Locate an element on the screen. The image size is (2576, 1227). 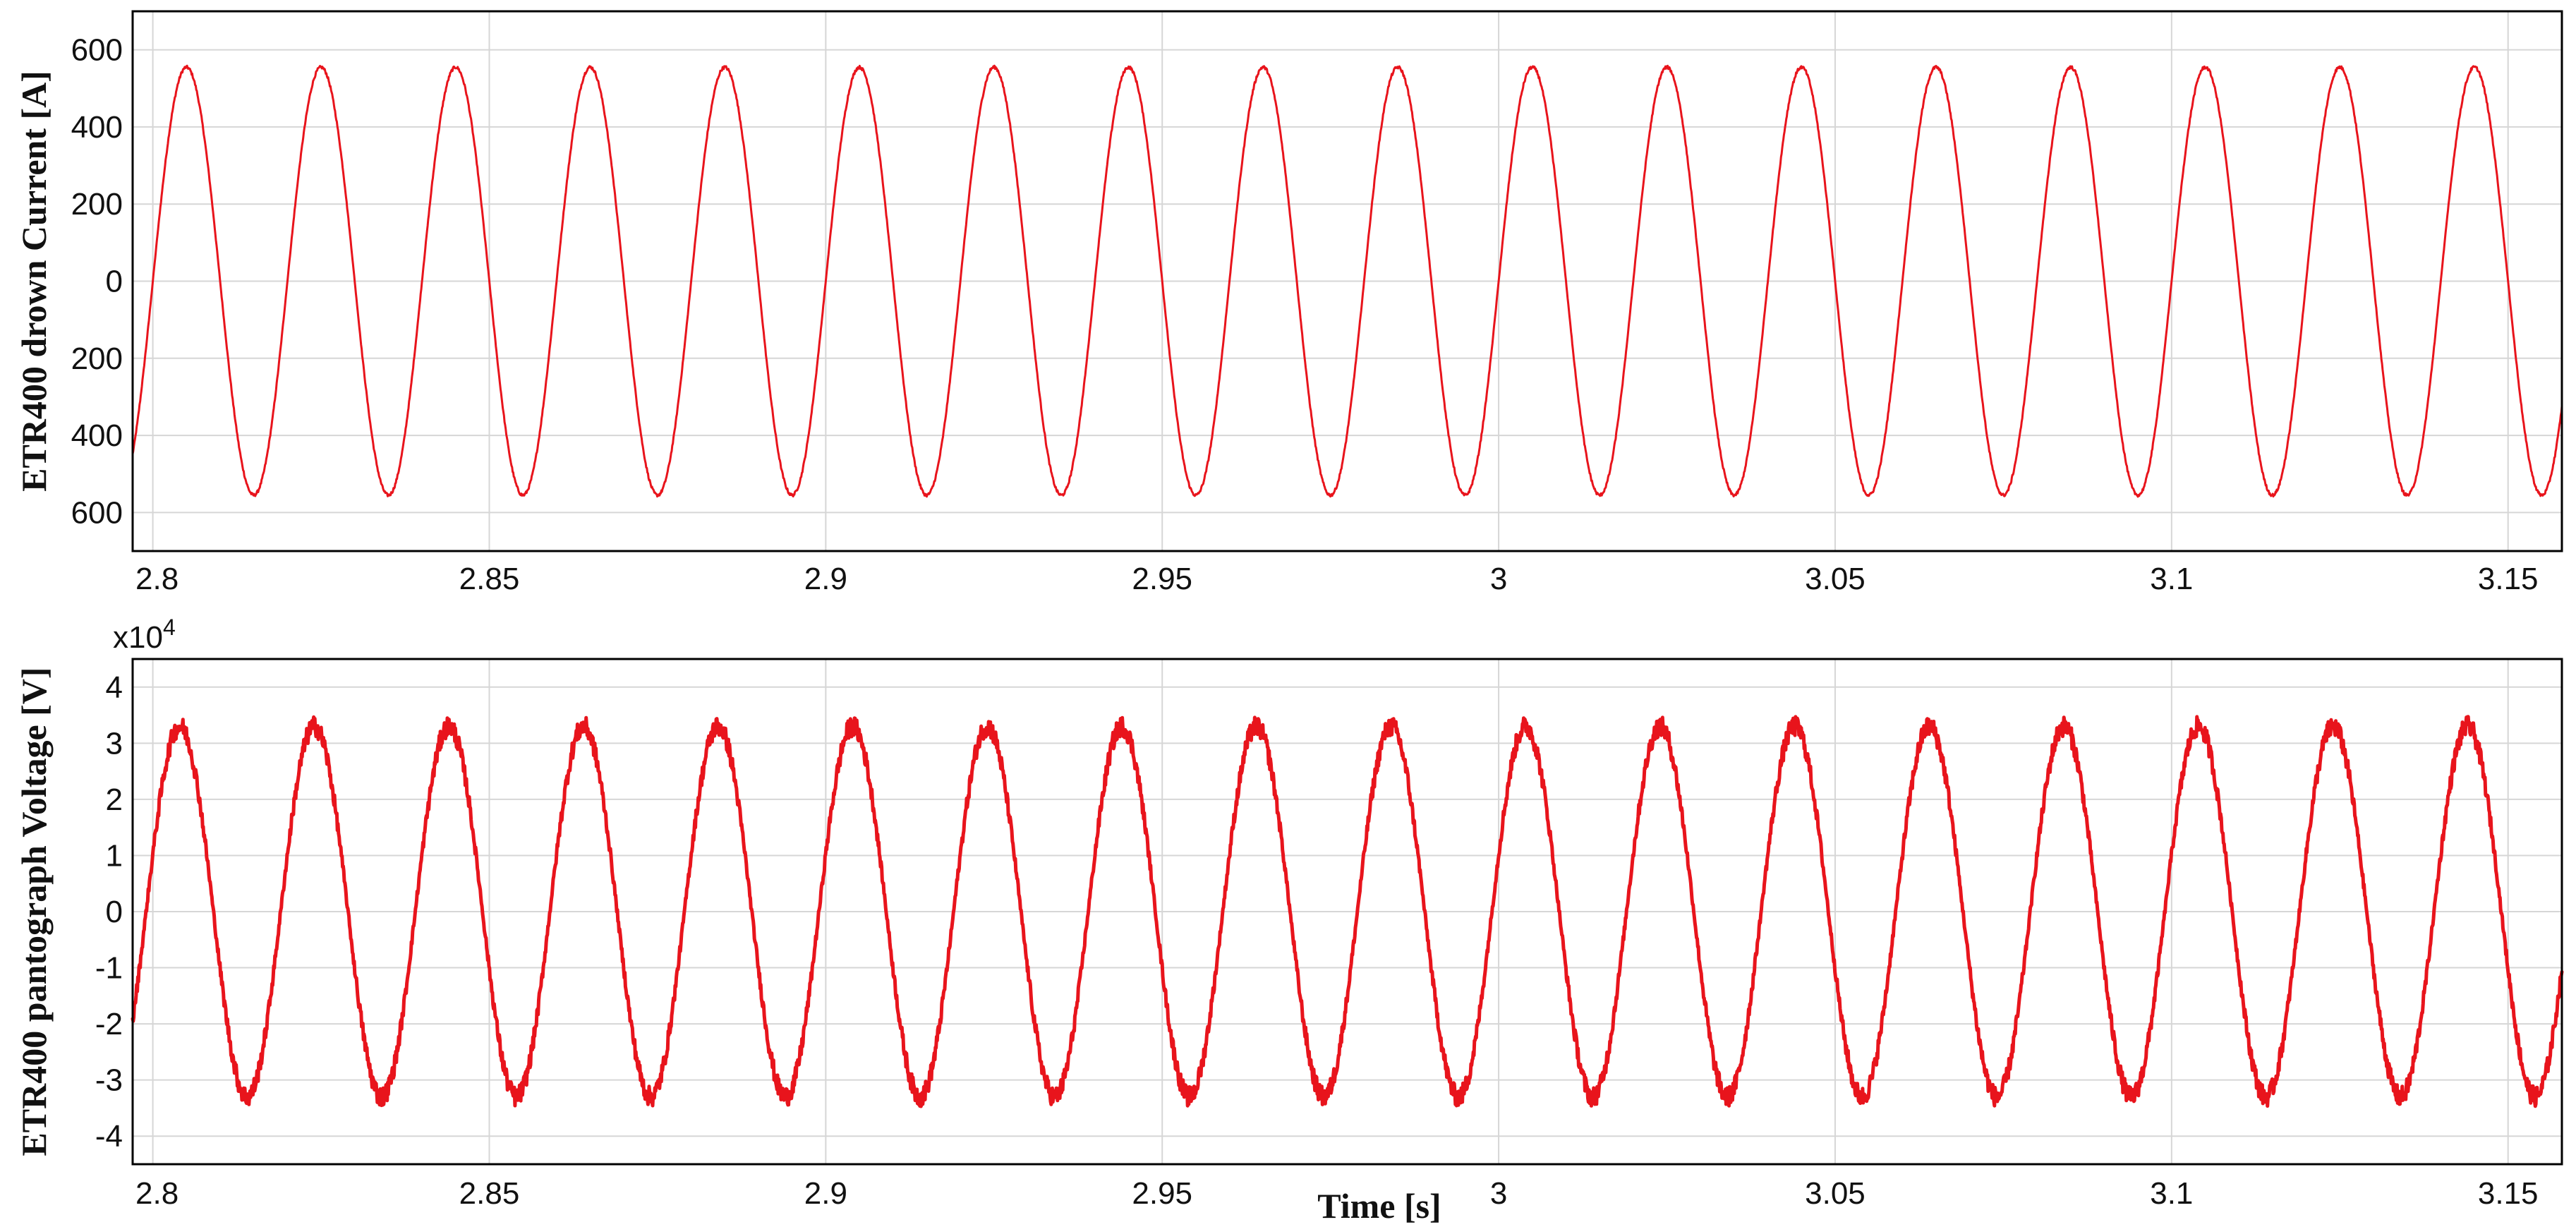
y-tick-label: -1 is located at coordinates (109, 968).